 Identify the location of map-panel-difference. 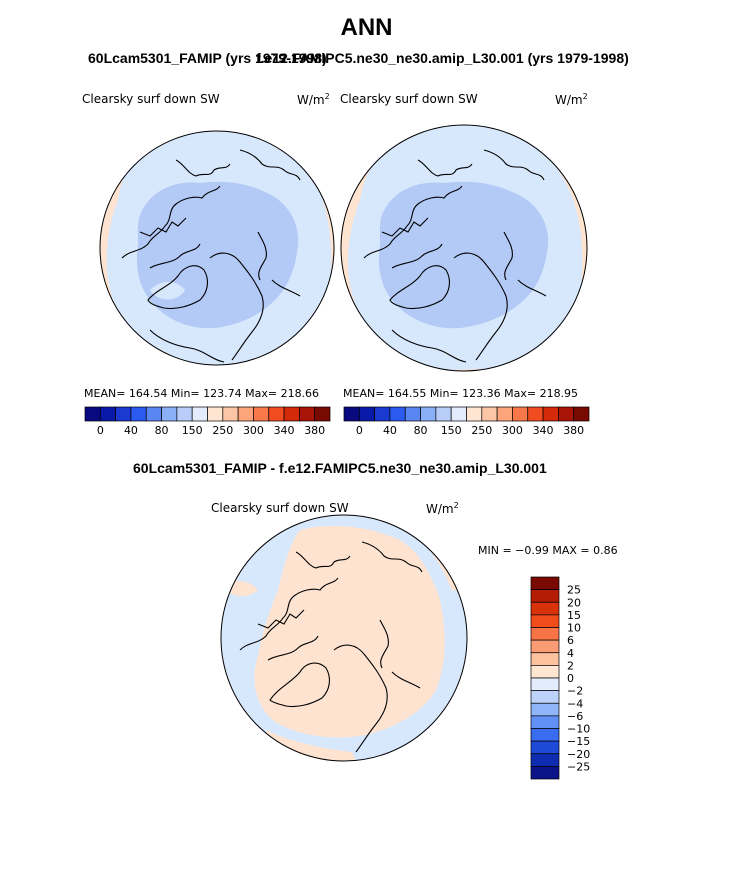
(344, 638).